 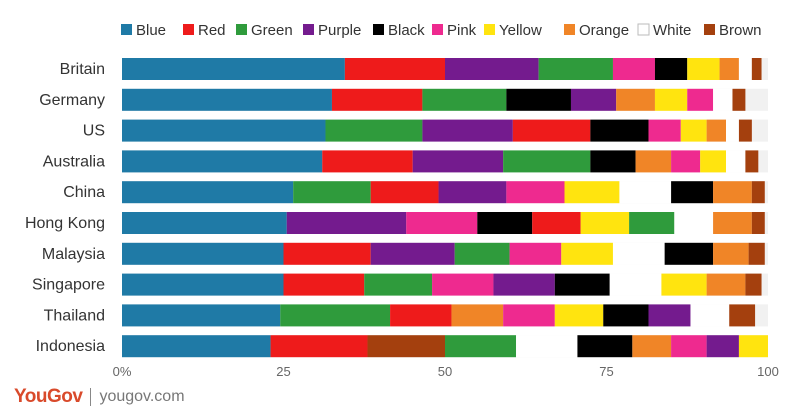 I want to click on bar-segment-china-brown, so click(x=758, y=192).